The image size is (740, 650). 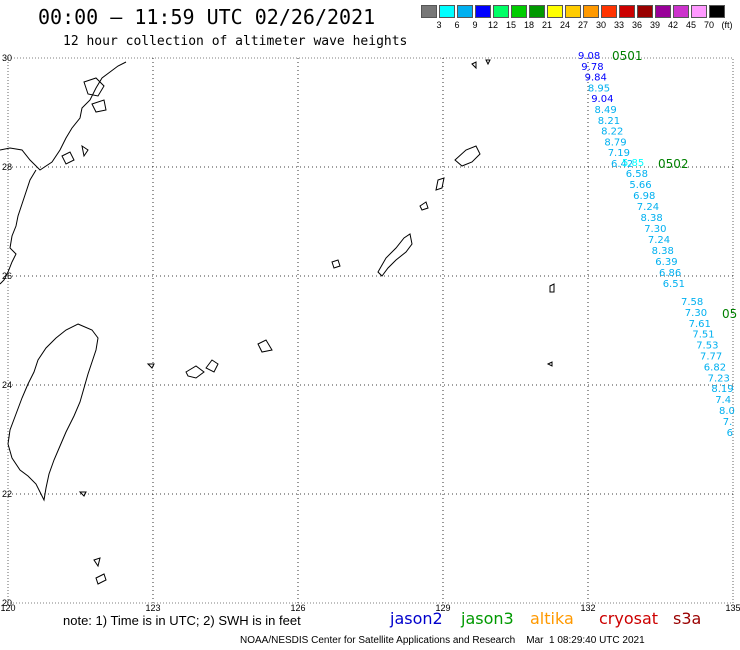 I want to click on wave-height-value: 6.51, so click(x=674, y=284).